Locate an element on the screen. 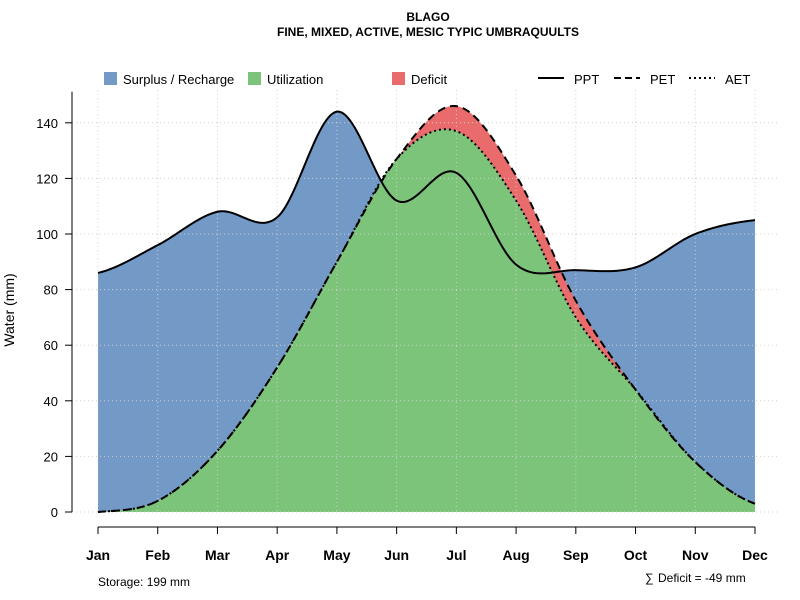  legend-label: Deficit is located at coordinates (429, 79).